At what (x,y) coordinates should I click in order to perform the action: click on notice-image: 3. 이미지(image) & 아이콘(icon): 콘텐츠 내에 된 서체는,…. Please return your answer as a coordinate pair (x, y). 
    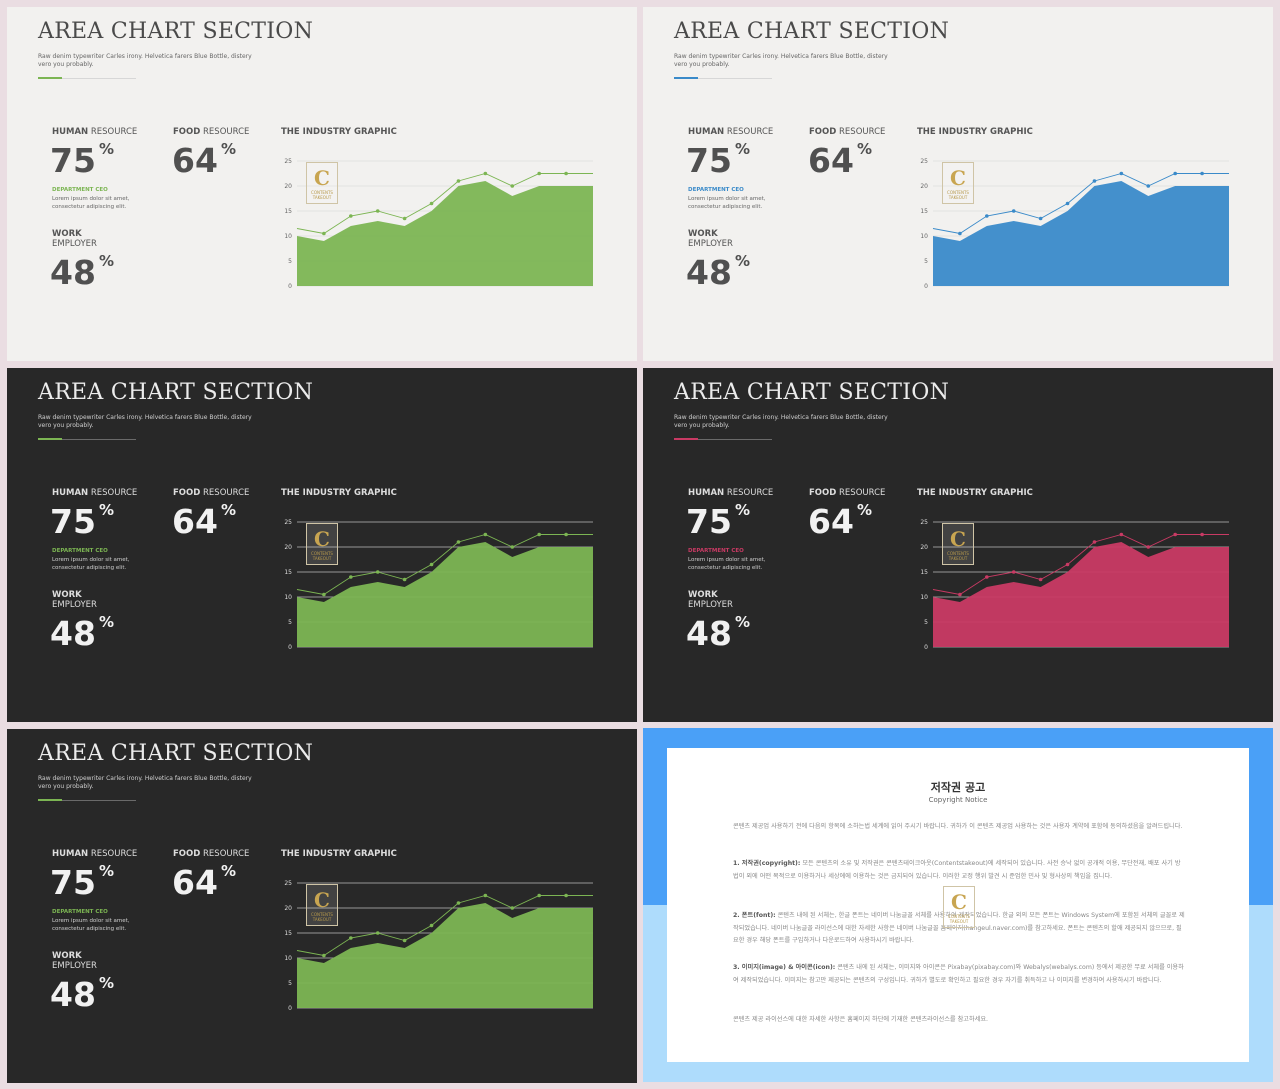
    Looking at the image, I should click on (958, 974).